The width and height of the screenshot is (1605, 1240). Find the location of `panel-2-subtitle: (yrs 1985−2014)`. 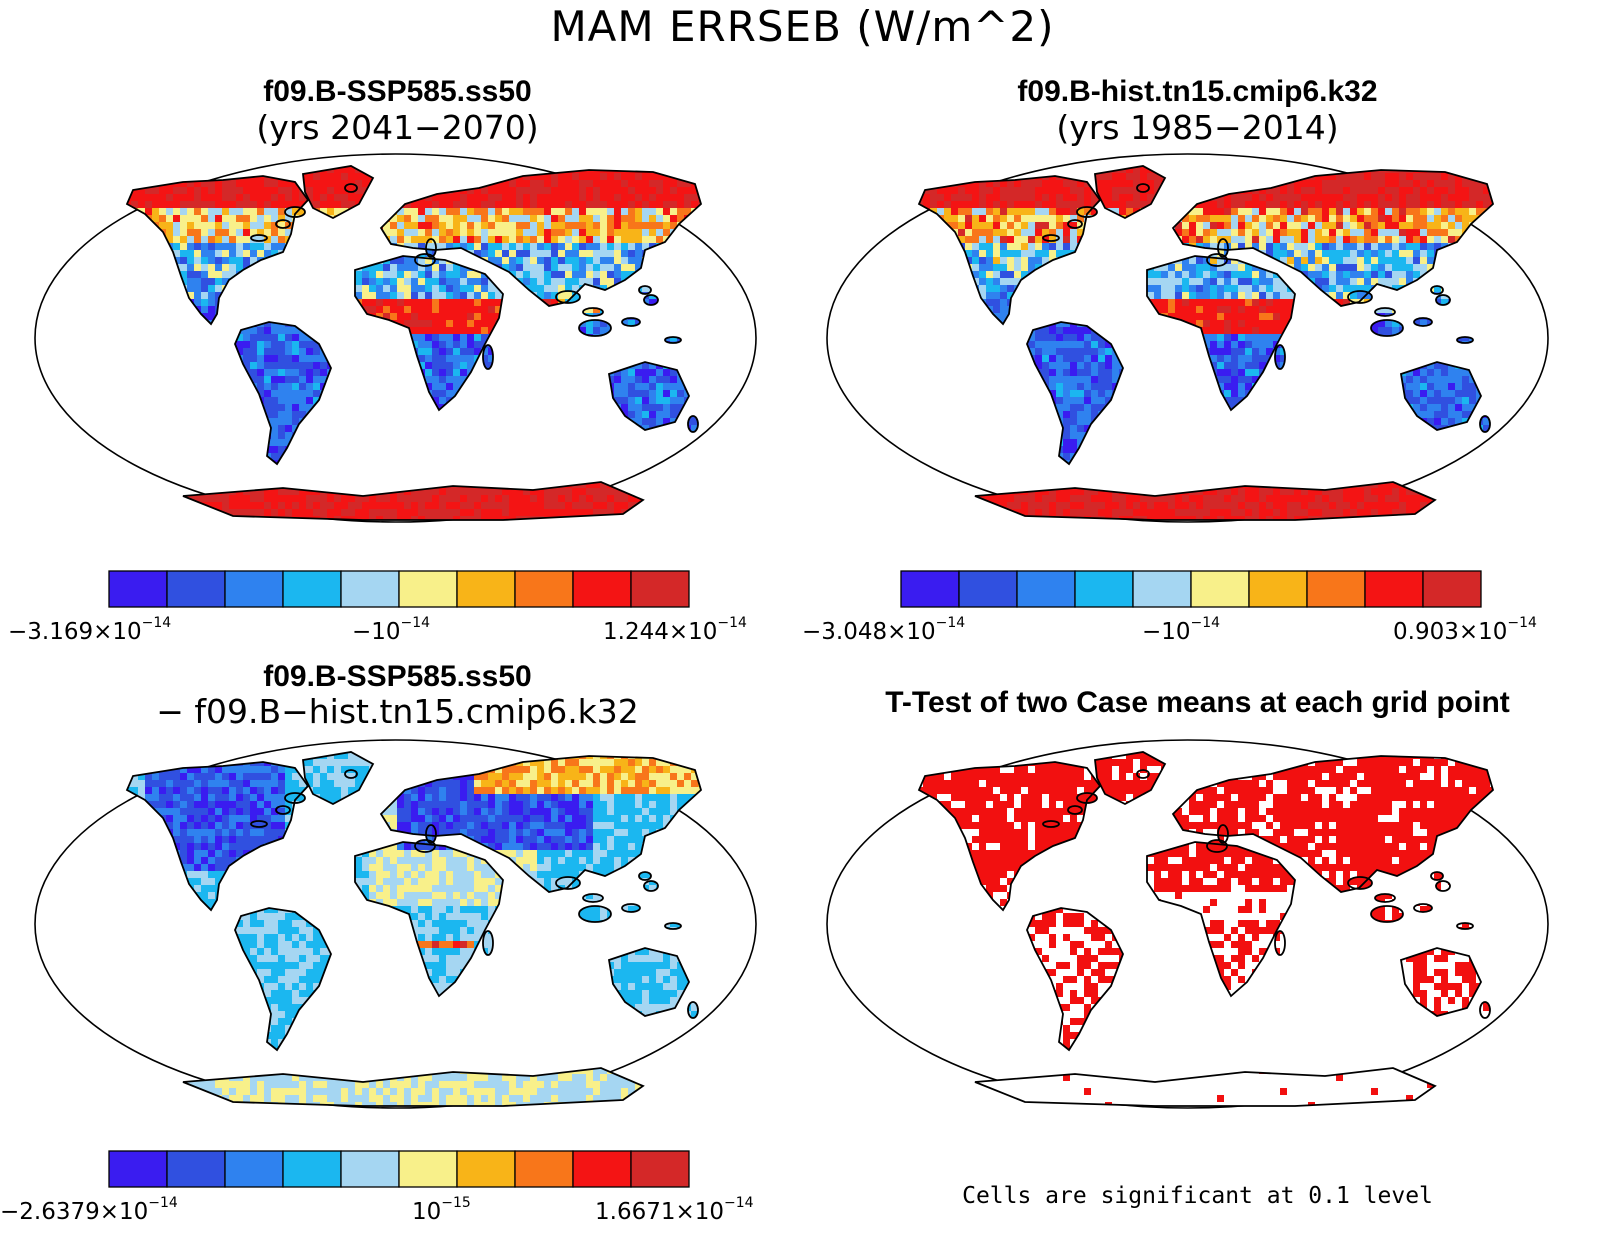

panel-2-subtitle: (yrs 1985−2014) is located at coordinates (1197, 127).